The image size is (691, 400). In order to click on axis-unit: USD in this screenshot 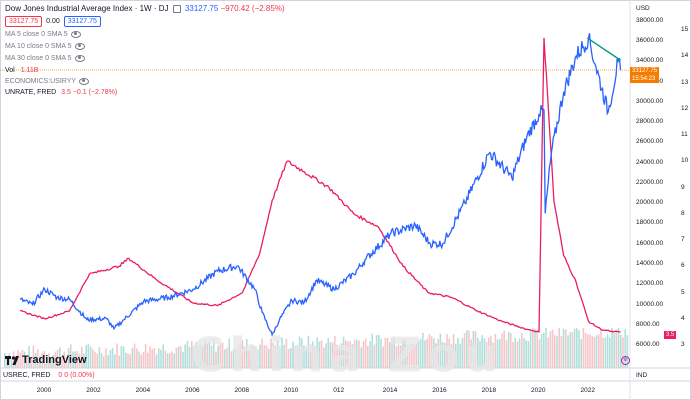, I will do `click(643, 8)`.